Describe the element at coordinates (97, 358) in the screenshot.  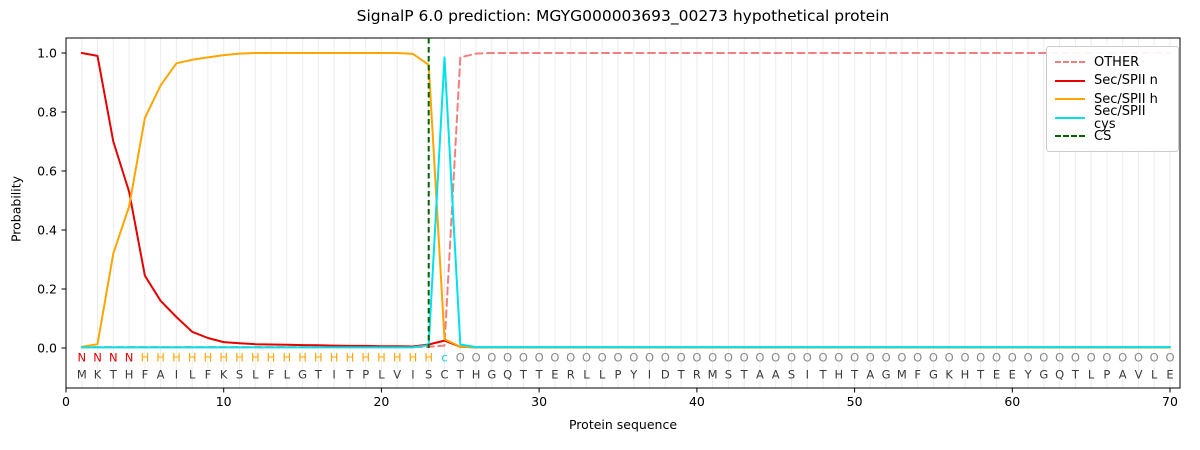
I see `region-letter: N` at that location.